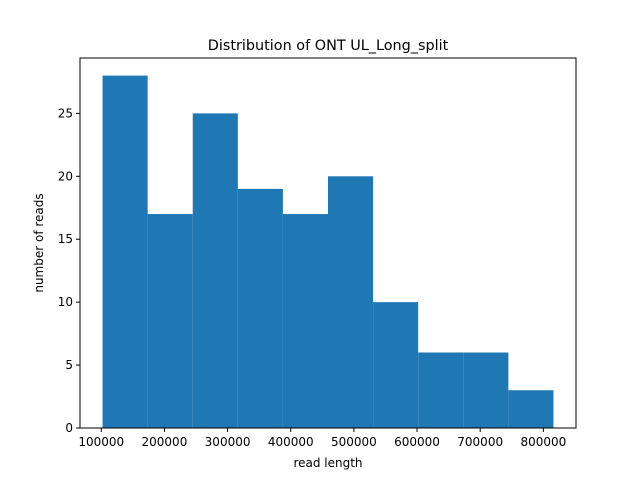 Image resolution: width=640 pixels, height=480 pixels. I want to click on x-tick-label: 200000, so click(165, 442).